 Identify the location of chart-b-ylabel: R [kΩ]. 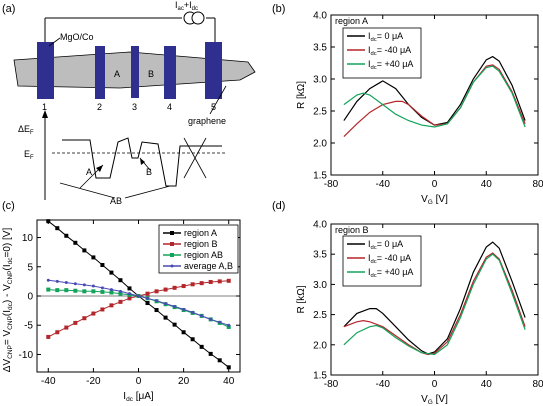
(301, 95).